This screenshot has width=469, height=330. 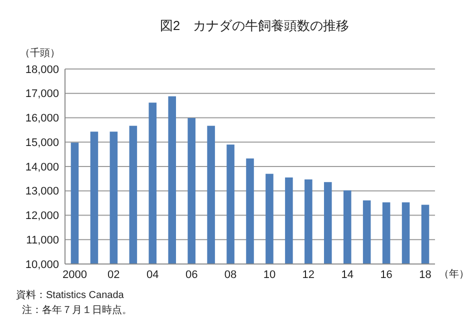 What do you see at coordinates (74, 275) in the screenshot?
I see `x-tick-label: 2000` at bounding box center [74, 275].